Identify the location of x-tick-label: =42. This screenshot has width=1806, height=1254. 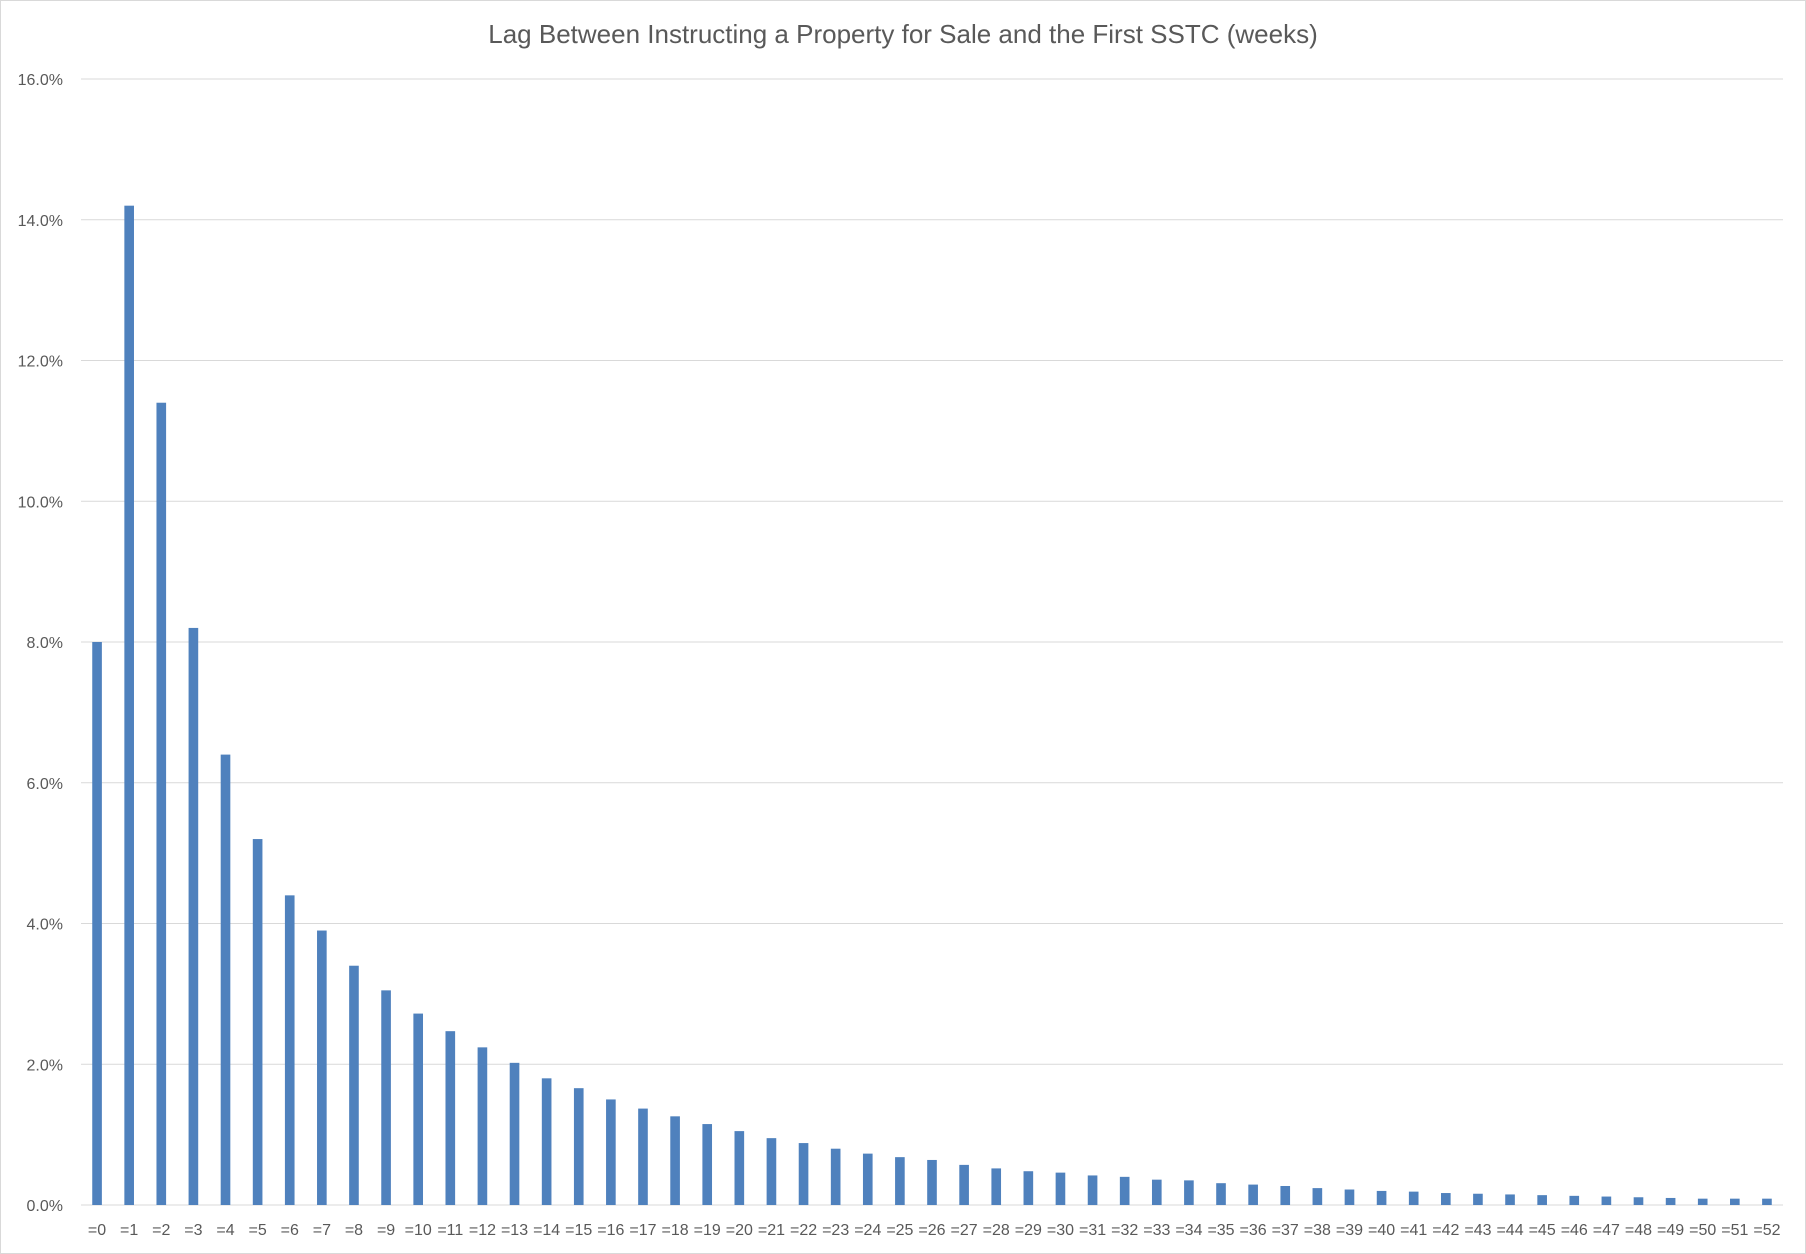
(1445, 1230).